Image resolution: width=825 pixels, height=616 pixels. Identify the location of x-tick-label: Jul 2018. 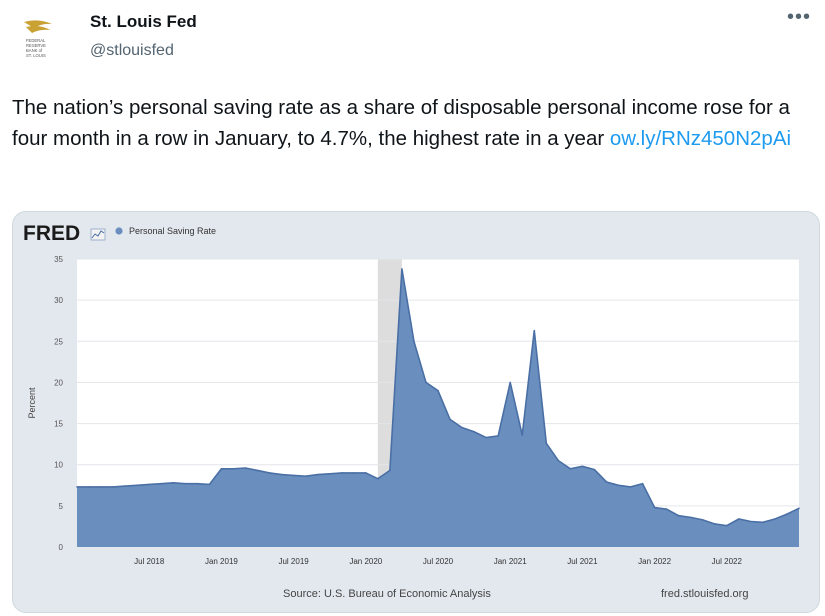
(149, 561).